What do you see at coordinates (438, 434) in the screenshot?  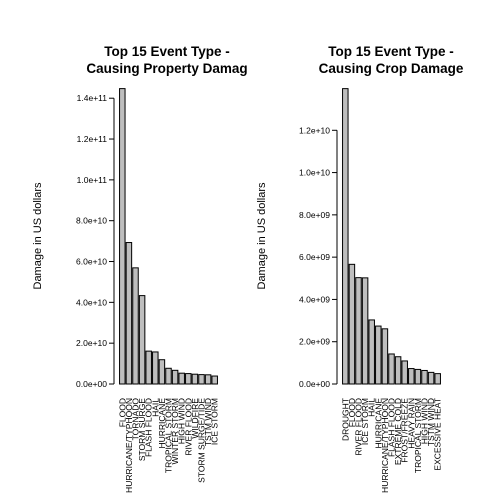 I see `x-category-label: EXCESSIVE HEAT` at bounding box center [438, 434].